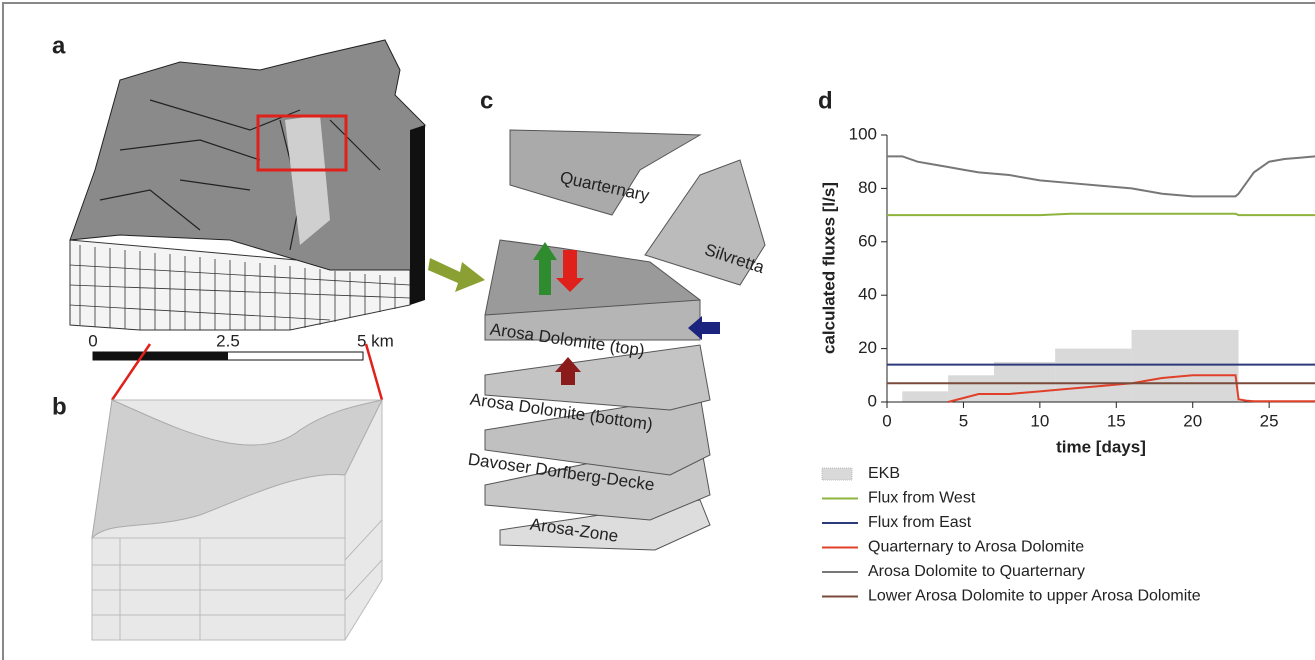 The width and height of the screenshot is (1315, 660). Describe the element at coordinates (867, 347) in the screenshot. I see `y-tick-label: 20` at that location.